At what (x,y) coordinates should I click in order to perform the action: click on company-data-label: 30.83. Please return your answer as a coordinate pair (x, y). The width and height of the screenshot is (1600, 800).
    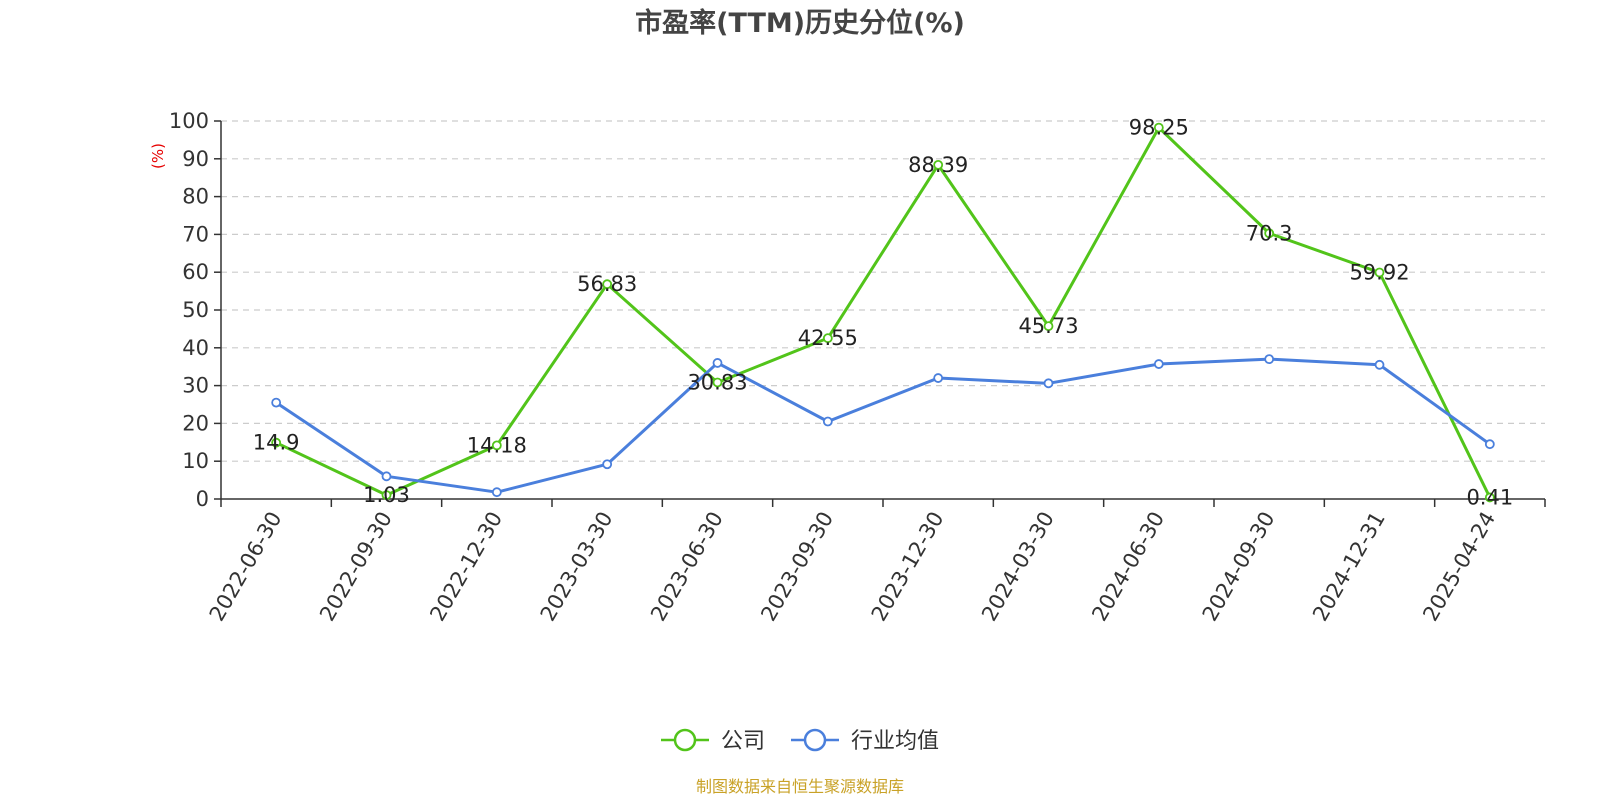
    Looking at the image, I should click on (717, 382).